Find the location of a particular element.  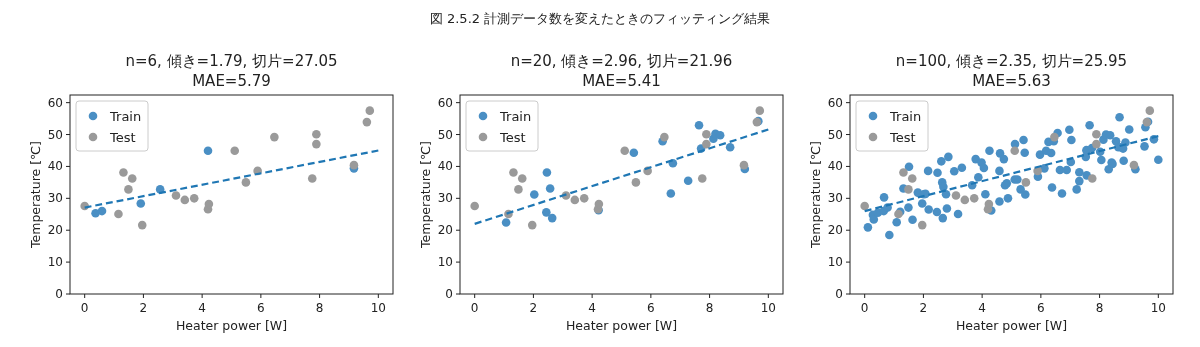

chart-title: n=20, 傾き=2.96, 切片=21.96 is located at coordinates (621, 61).